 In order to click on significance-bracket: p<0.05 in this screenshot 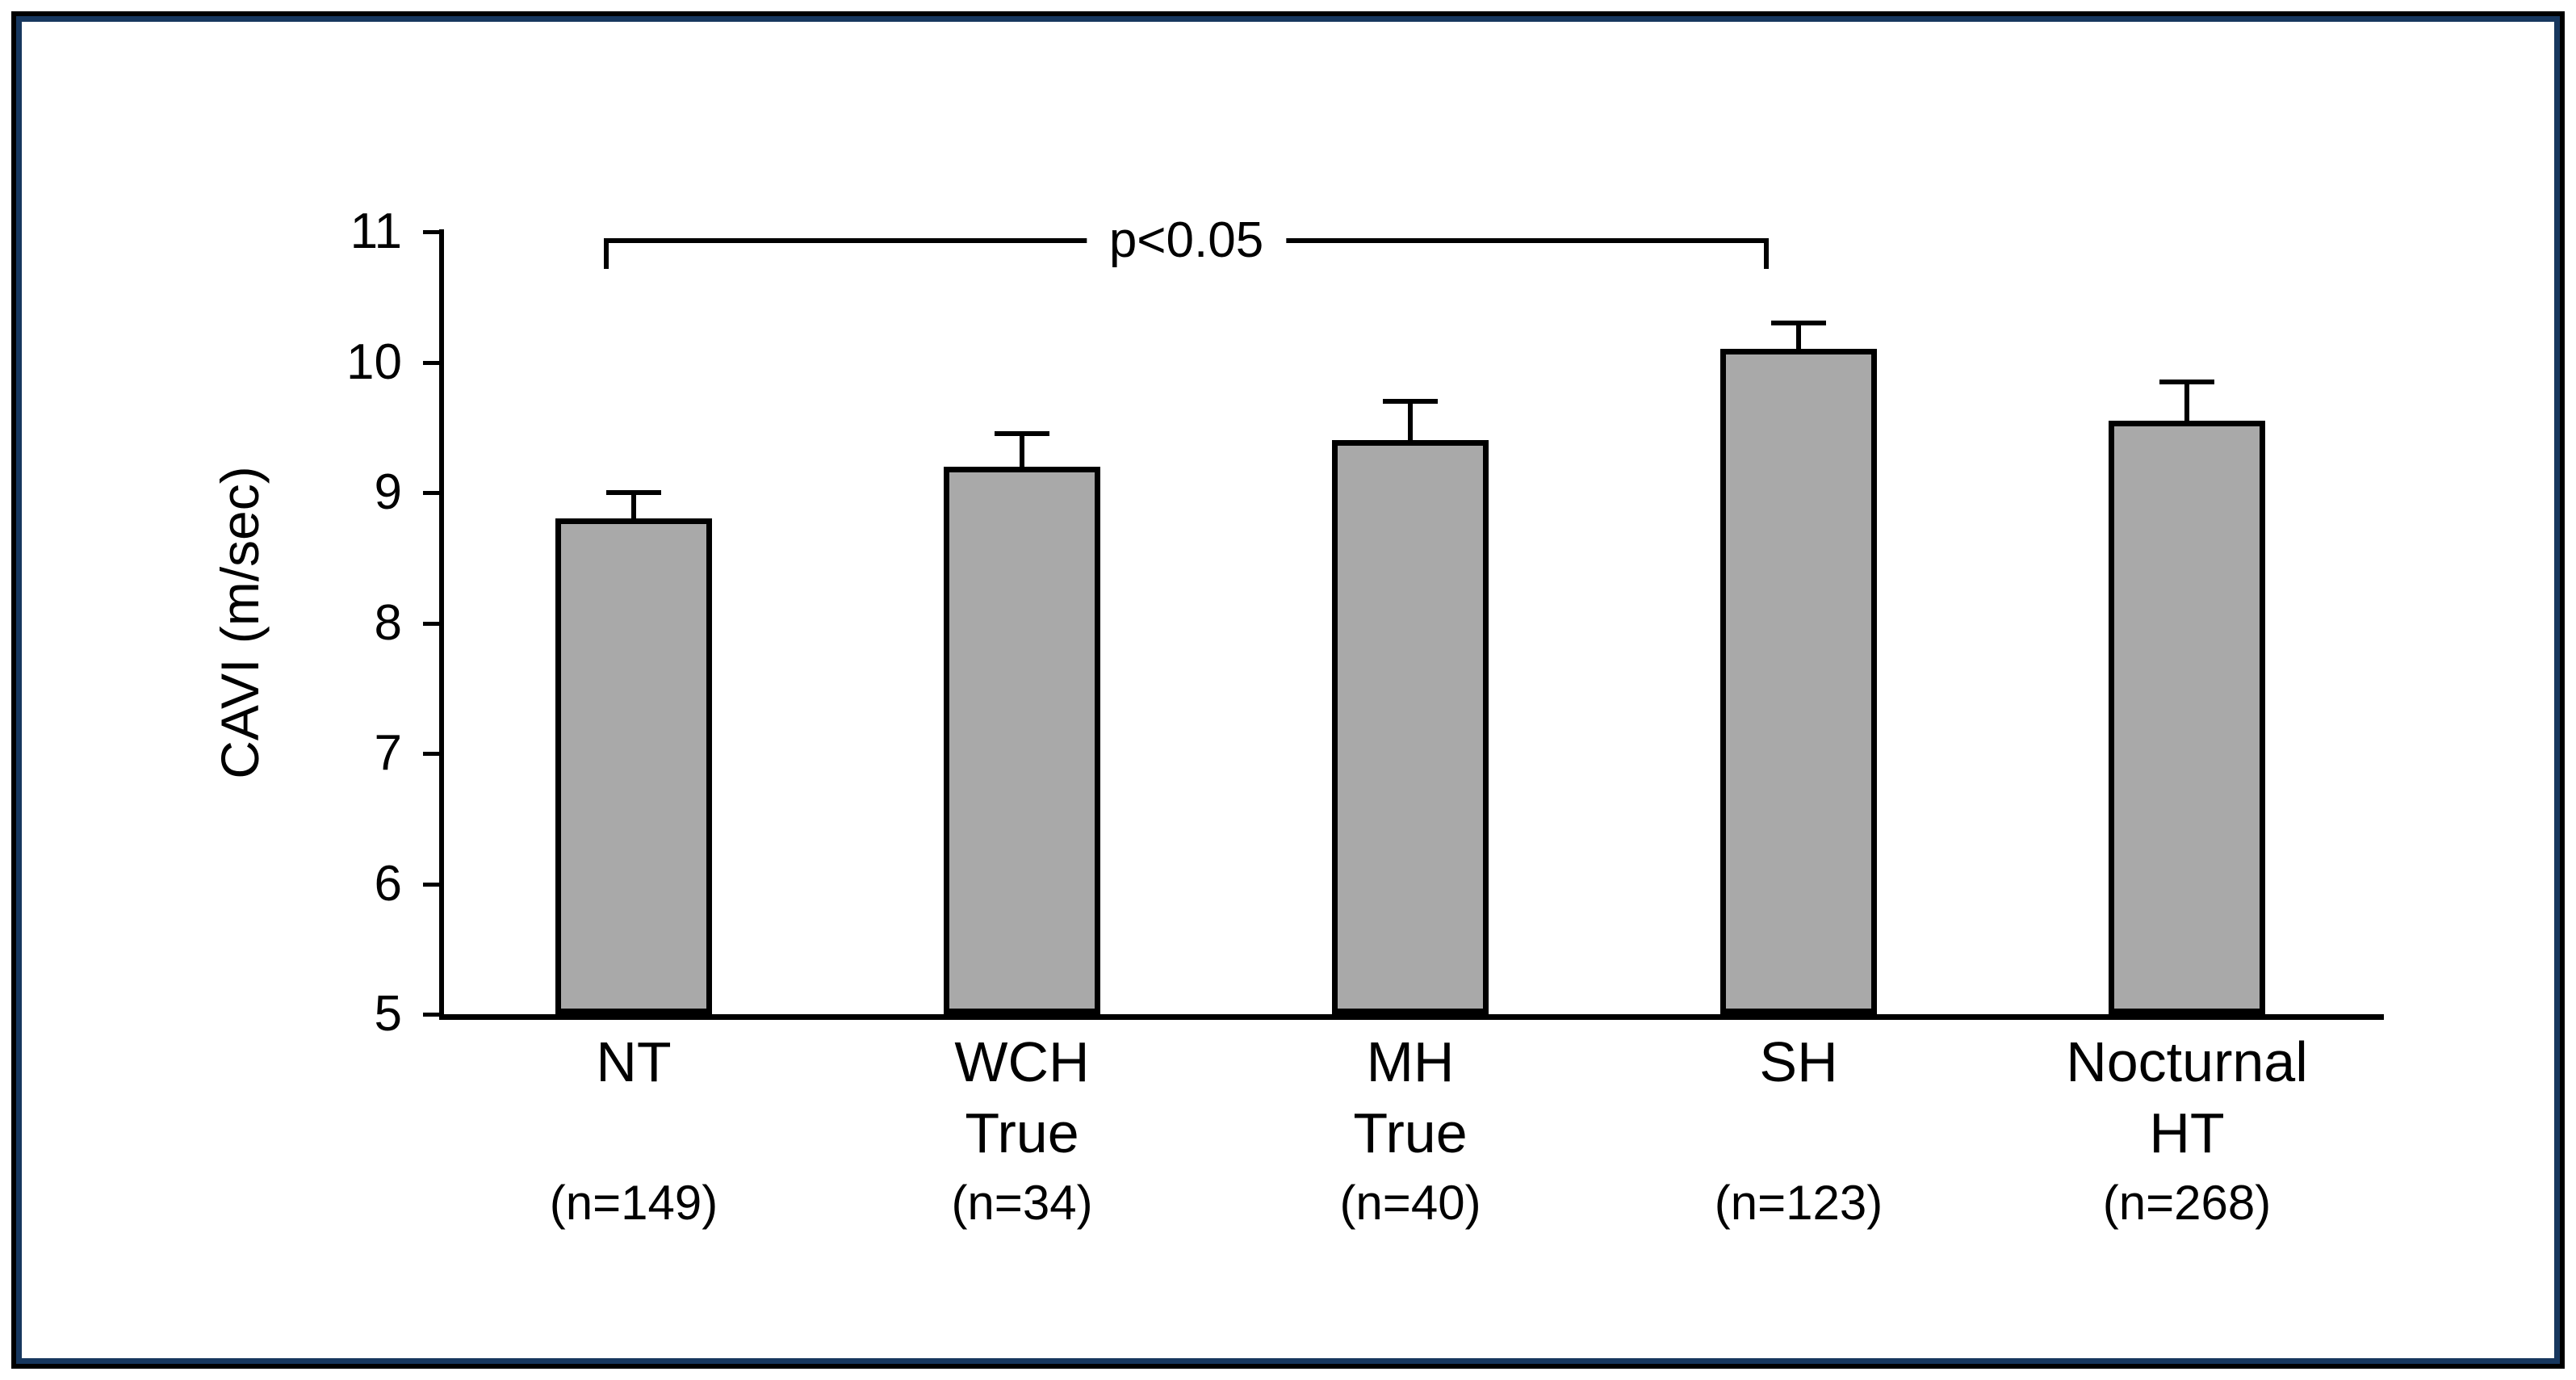, I will do `click(1186, 241)`.